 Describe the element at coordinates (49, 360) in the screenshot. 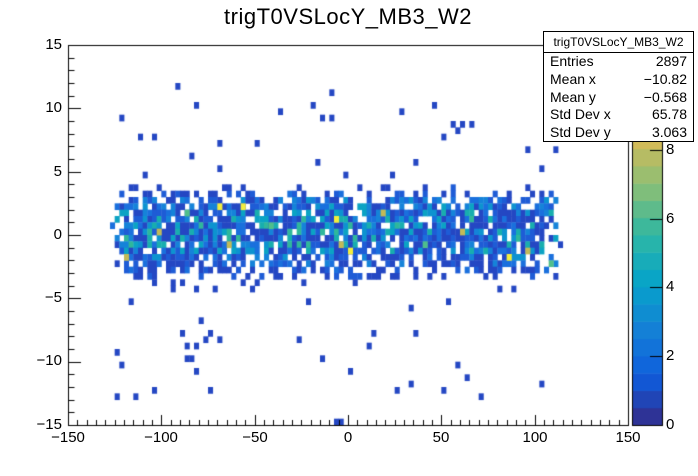

I see `y-tick-label: −10` at that location.